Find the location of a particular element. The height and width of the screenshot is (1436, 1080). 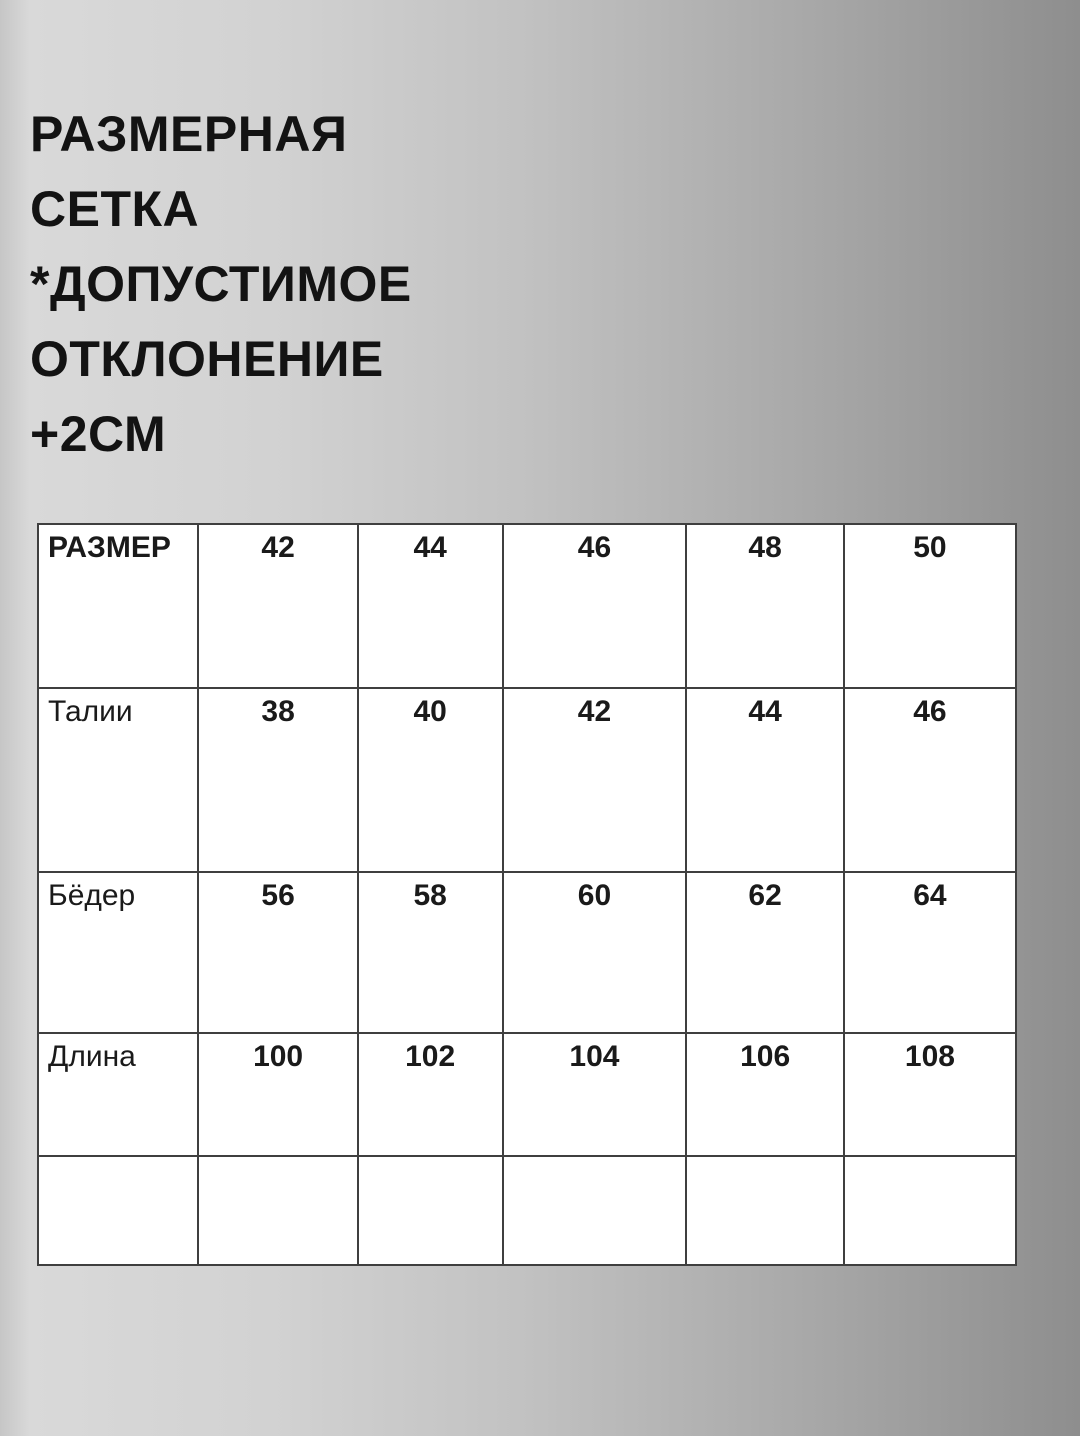

table-row-empty is located at coordinates (527, 1210).